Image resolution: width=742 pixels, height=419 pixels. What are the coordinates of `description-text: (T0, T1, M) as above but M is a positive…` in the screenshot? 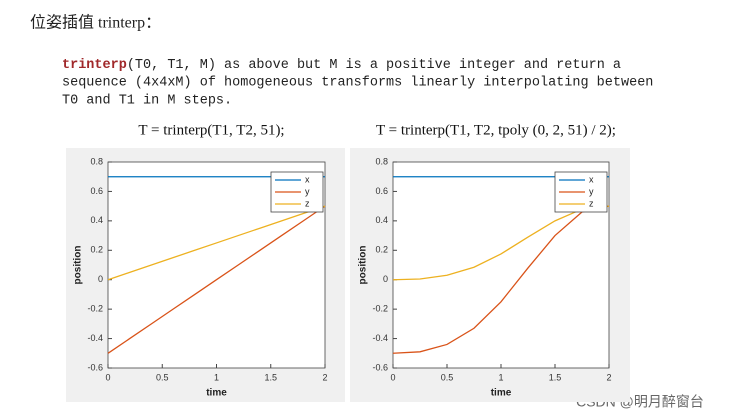 It's located at (374, 65).